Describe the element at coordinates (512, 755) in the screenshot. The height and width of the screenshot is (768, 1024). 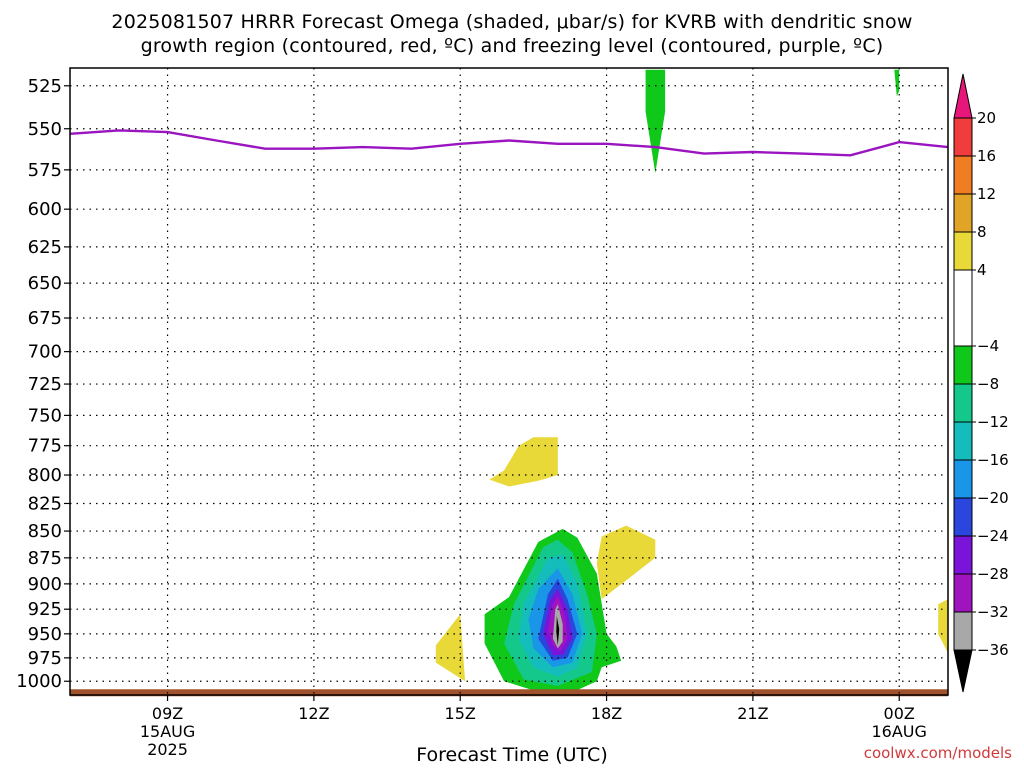
I see `x-axis-label: Forecast Time (UTC)` at that location.